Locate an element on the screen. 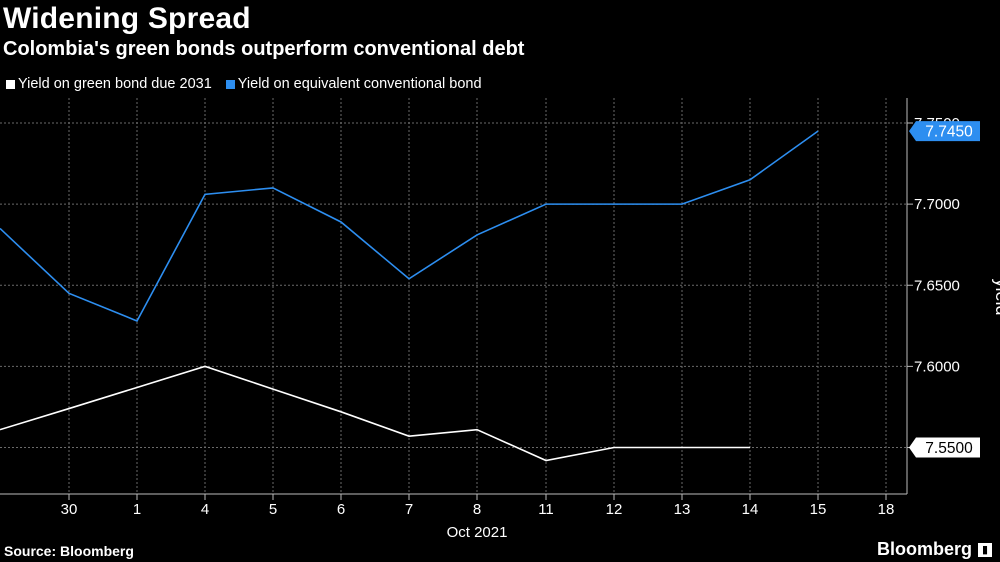 This screenshot has width=1000, height=562. x-tick-label: 6 is located at coordinates (341, 509).